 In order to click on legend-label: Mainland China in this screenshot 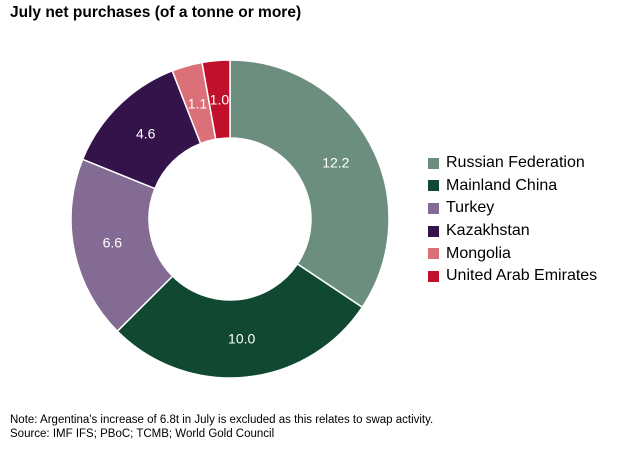, I will do `click(502, 185)`.